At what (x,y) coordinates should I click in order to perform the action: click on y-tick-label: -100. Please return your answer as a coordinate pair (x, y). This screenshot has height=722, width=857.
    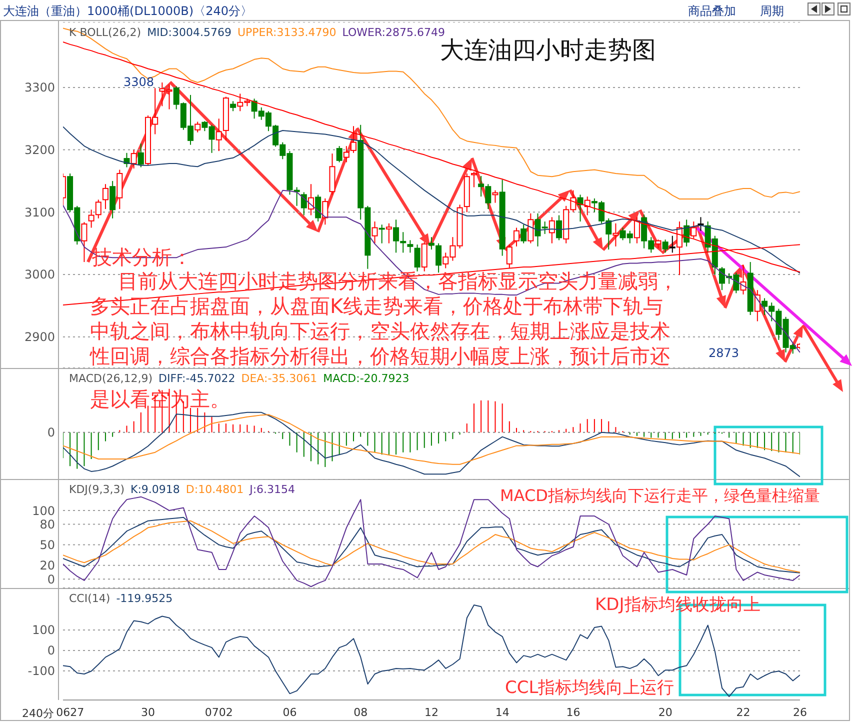
    Looking at the image, I should click on (41, 671).